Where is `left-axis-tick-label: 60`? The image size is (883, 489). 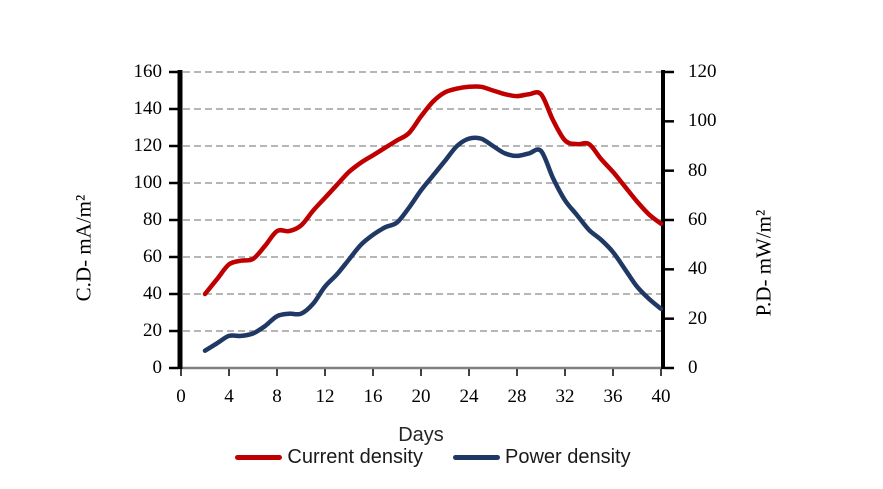
left-axis-tick-label: 60 is located at coordinates (152, 256).